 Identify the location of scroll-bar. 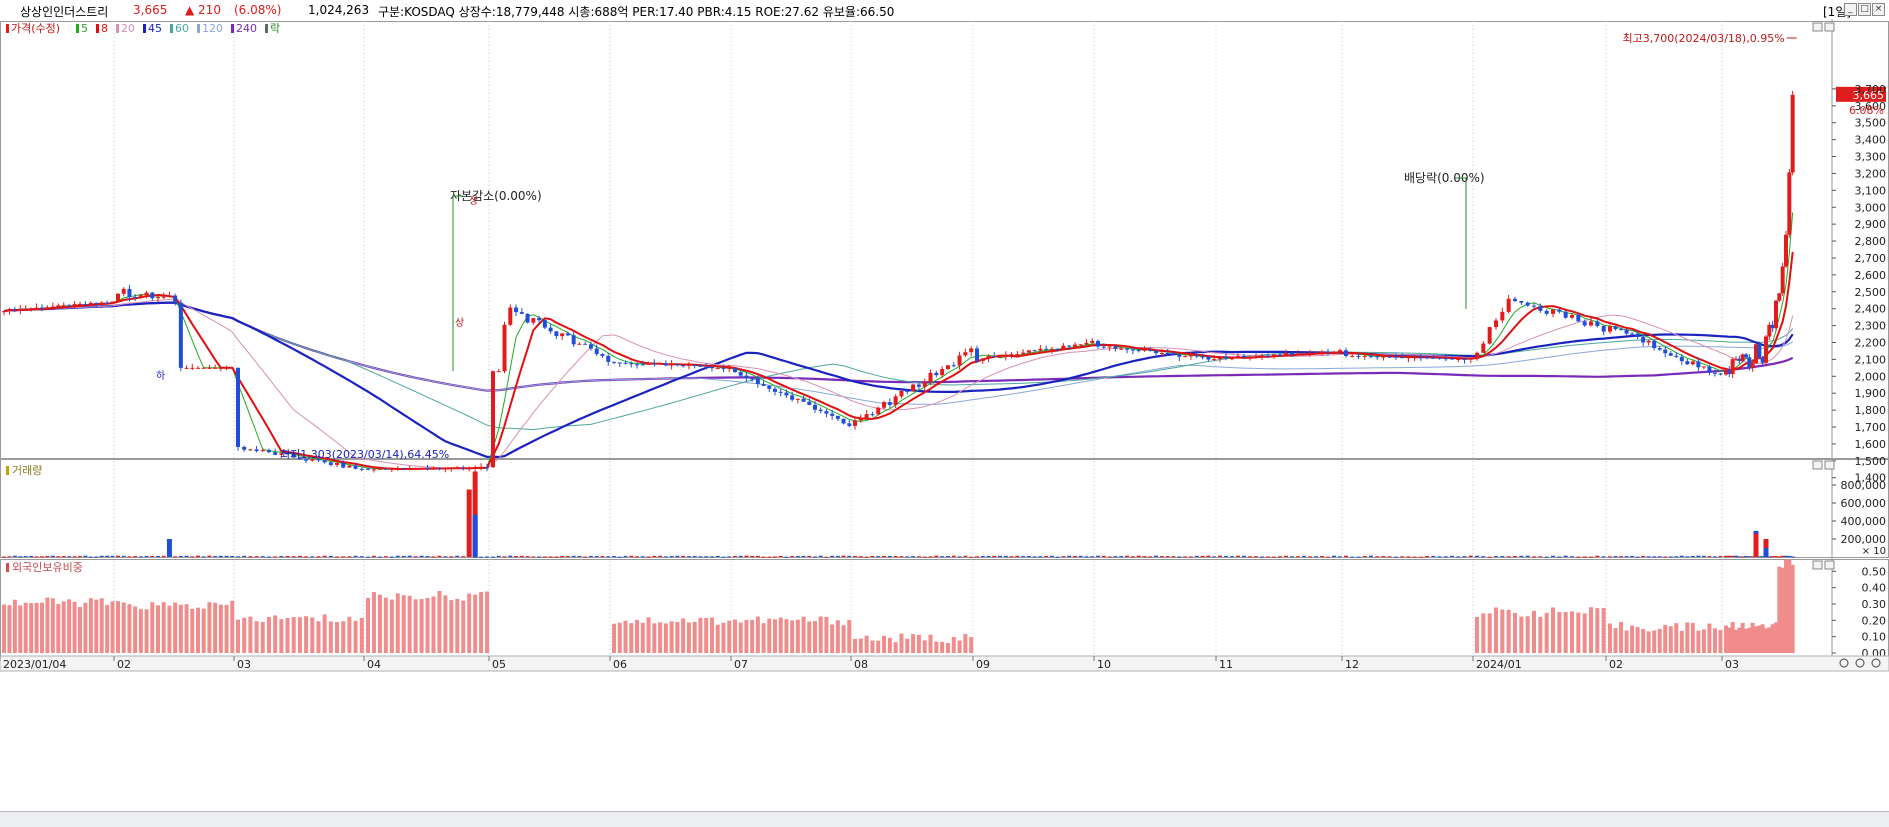
(944, 819).